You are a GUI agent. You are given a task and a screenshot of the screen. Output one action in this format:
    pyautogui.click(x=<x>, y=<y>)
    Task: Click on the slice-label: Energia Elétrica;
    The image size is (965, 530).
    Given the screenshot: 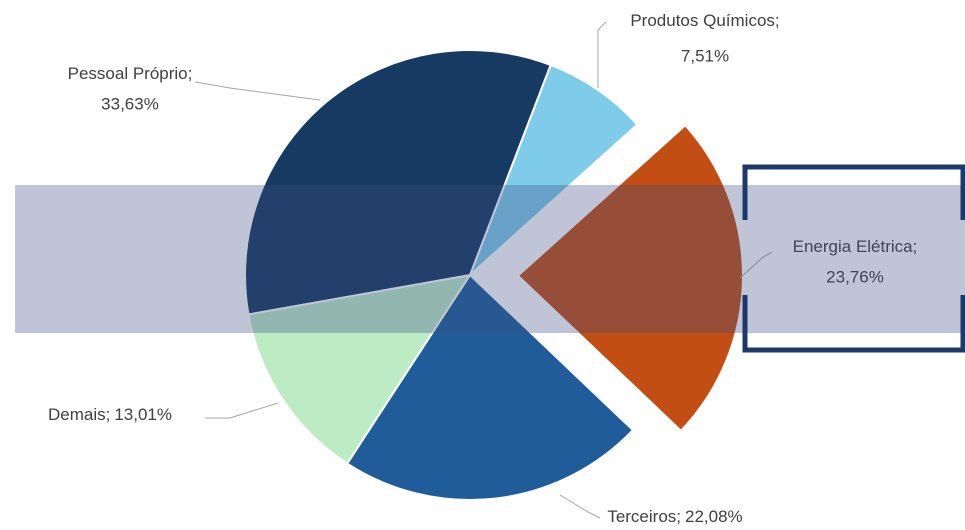 What is the action you would take?
    pyautogui.click(x=855, y=246)
    